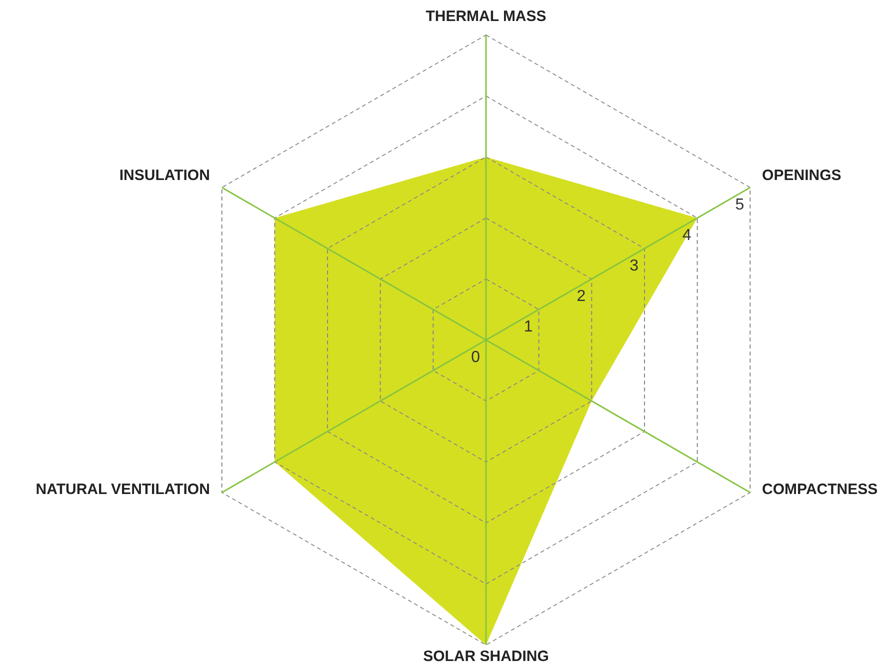 This screenshot has height=662, width=894. I want to click on y-tick-label: 5, so click(739, 205).